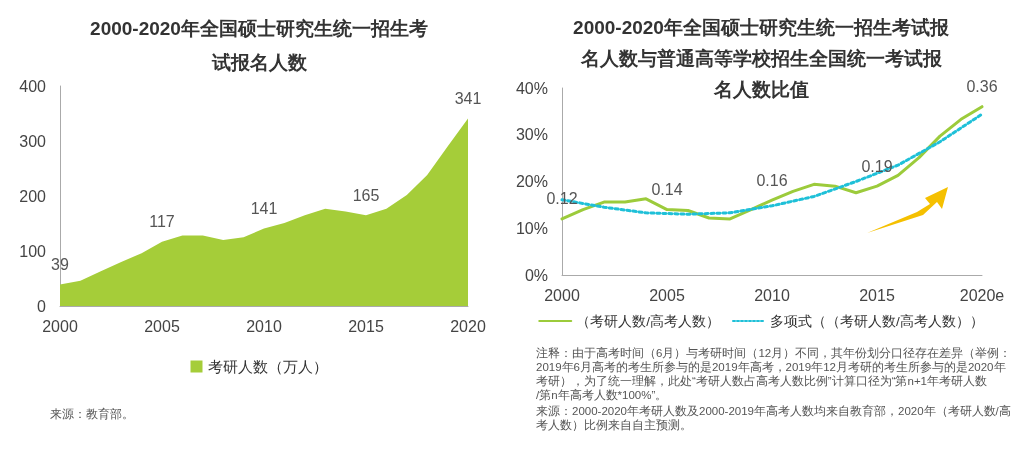 This screenshot has width=1017, height=460. What do you see at coordinates (648, 321) in the screenshot?
I see `legend-label: （考研人数/高考人数）` at bounding box center [648, 321].